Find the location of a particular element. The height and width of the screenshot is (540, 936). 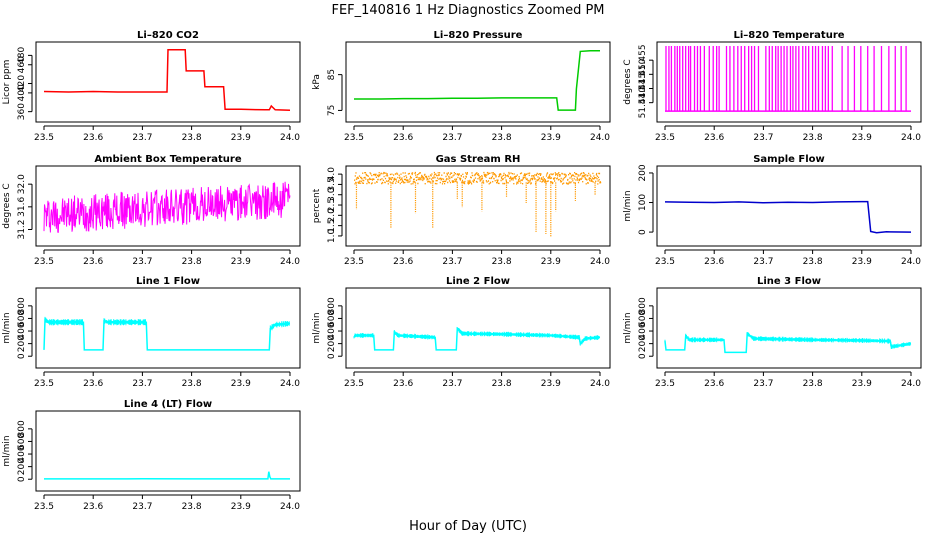

y-axis-label: kPa is located at coordinates (317, 82).